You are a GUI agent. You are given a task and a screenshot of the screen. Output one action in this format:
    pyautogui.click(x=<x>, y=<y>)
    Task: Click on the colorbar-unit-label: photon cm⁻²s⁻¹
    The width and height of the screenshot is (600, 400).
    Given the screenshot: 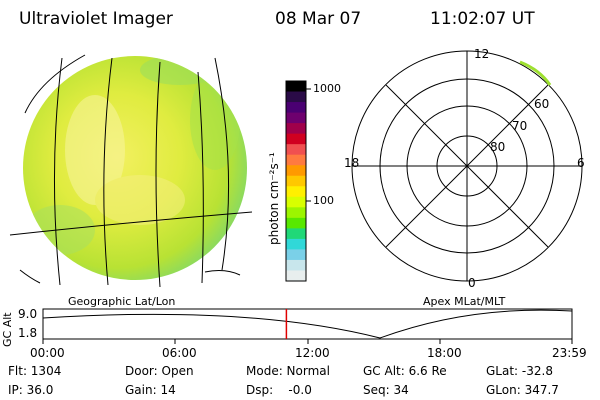 What is the action you would take?
    pyautogui.click(x=274, y=198)
    